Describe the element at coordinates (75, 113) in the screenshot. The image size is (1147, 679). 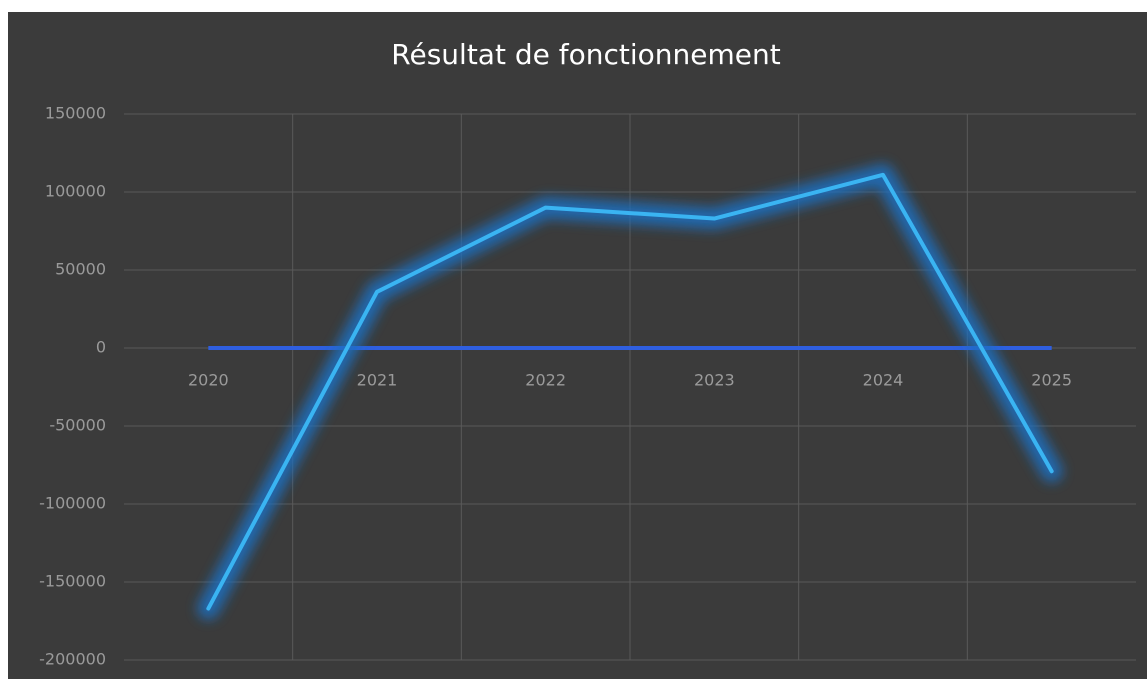
I see `y-tick-label: 150000` at that location.